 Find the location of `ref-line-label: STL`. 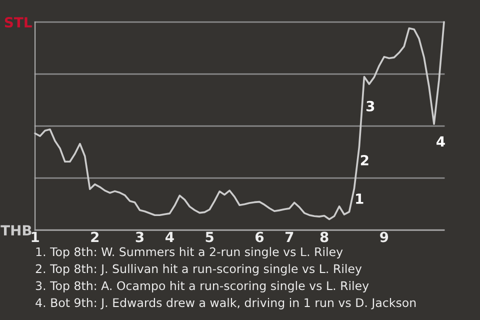

ref-line-label: STL is located at coordinates (18, 22).